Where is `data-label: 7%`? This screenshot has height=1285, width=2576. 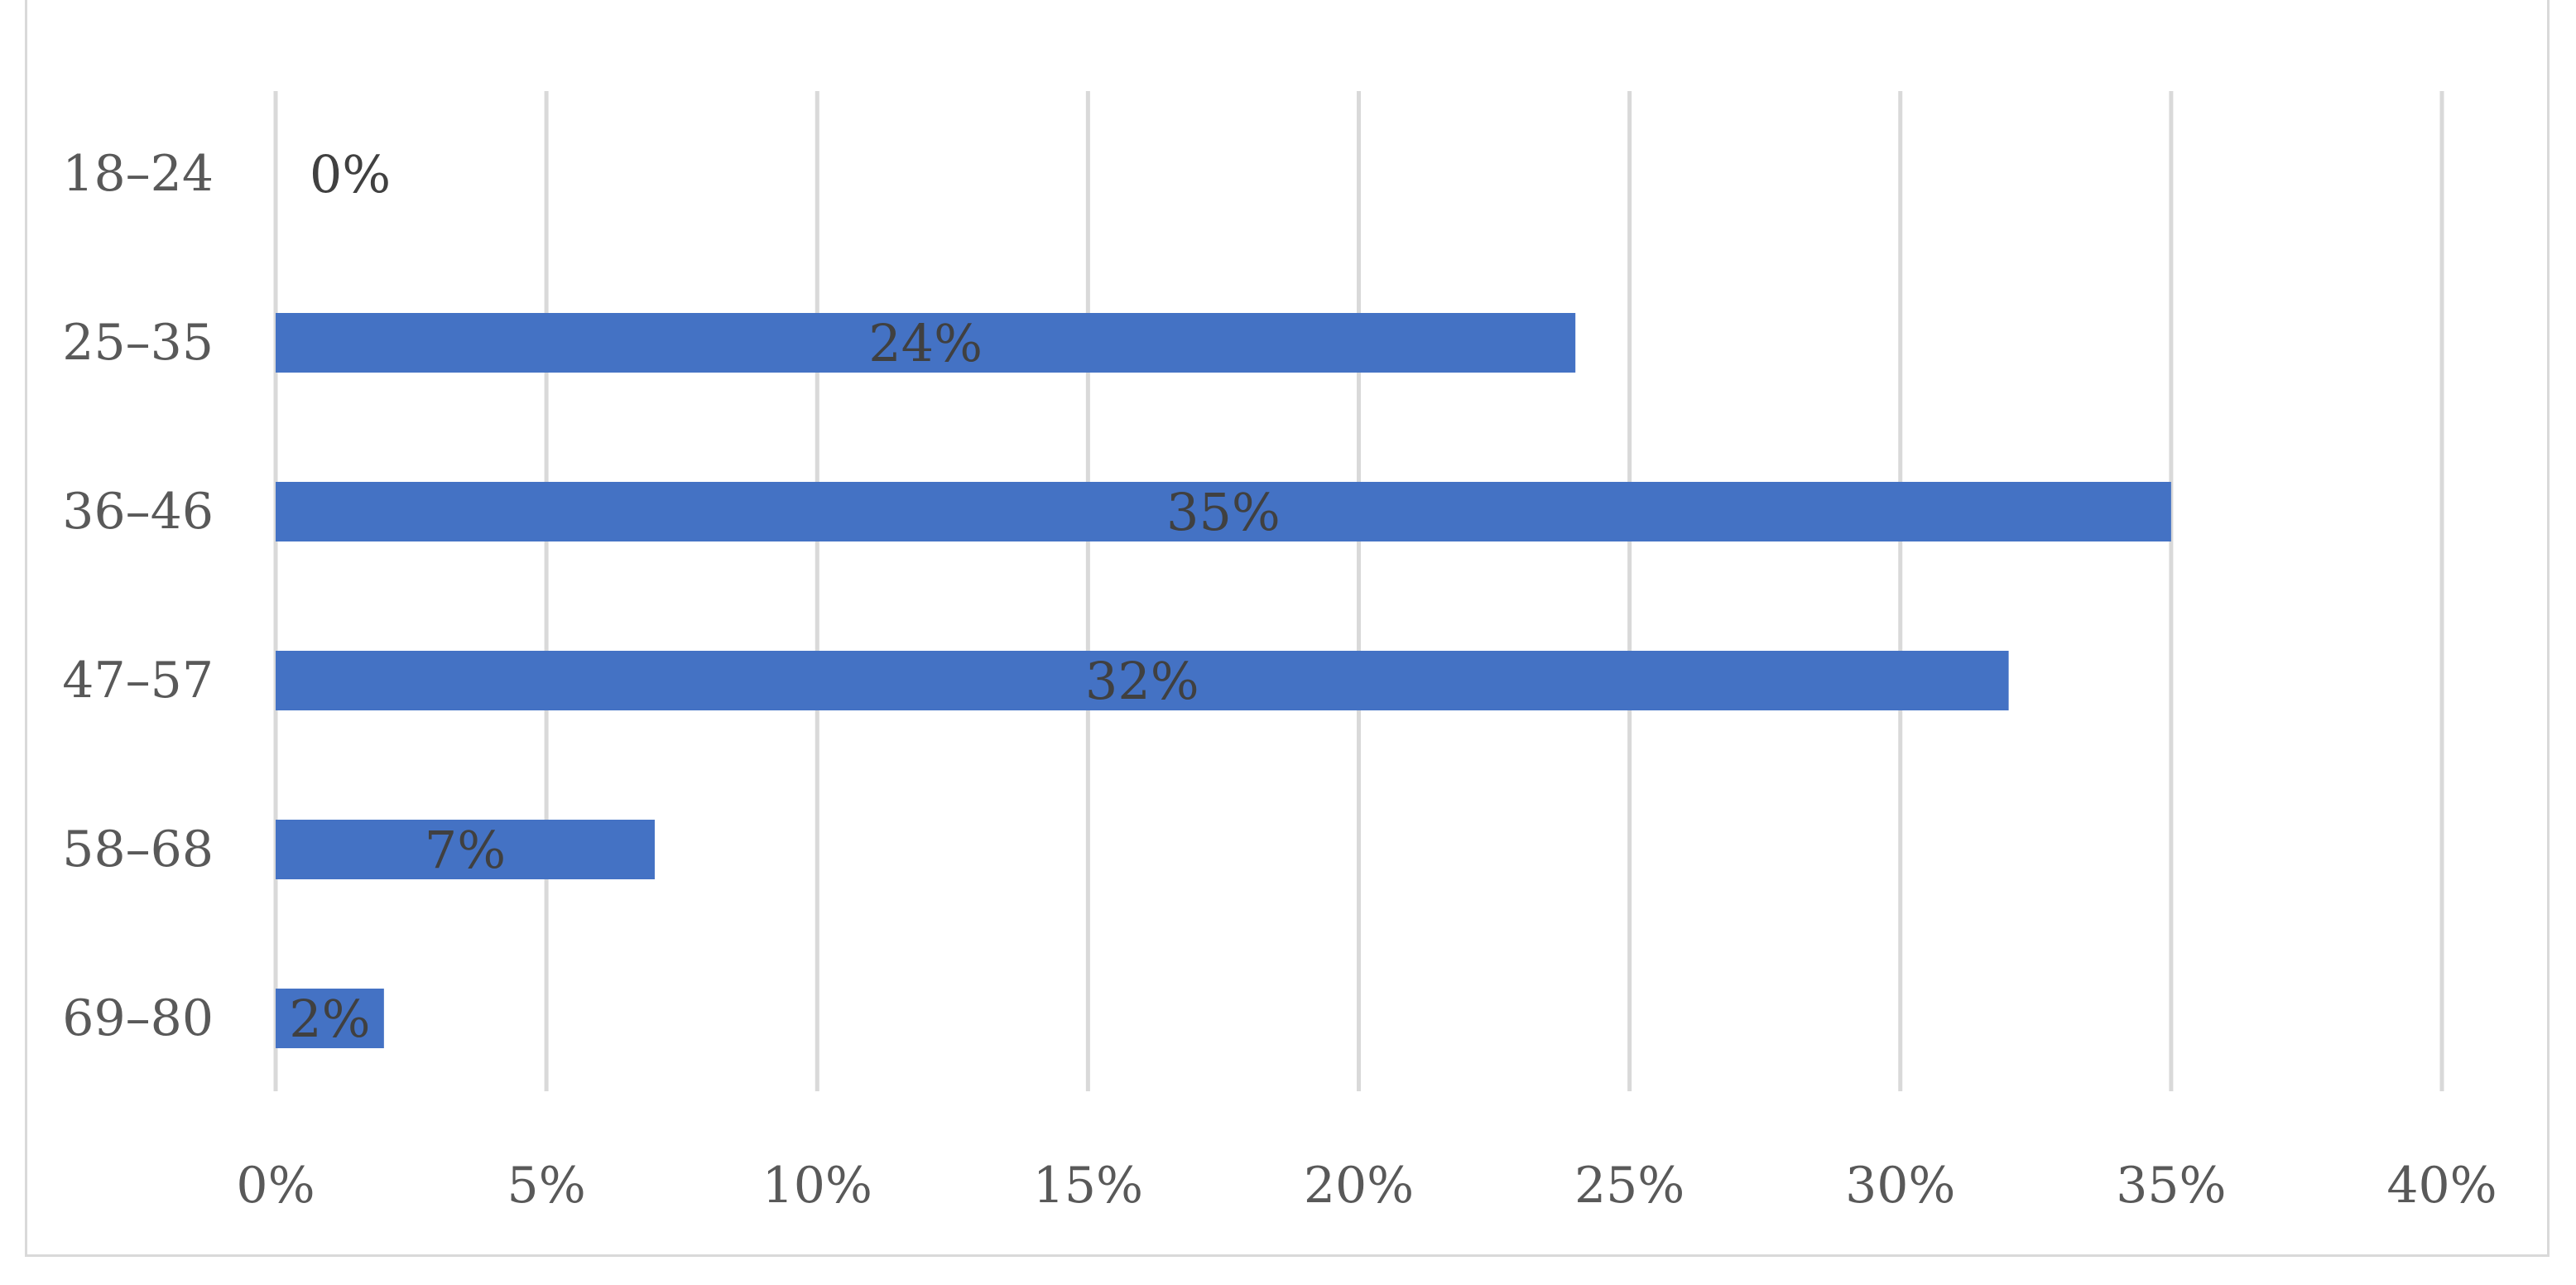
data-label: 7% is located at coordinates (465, 850).